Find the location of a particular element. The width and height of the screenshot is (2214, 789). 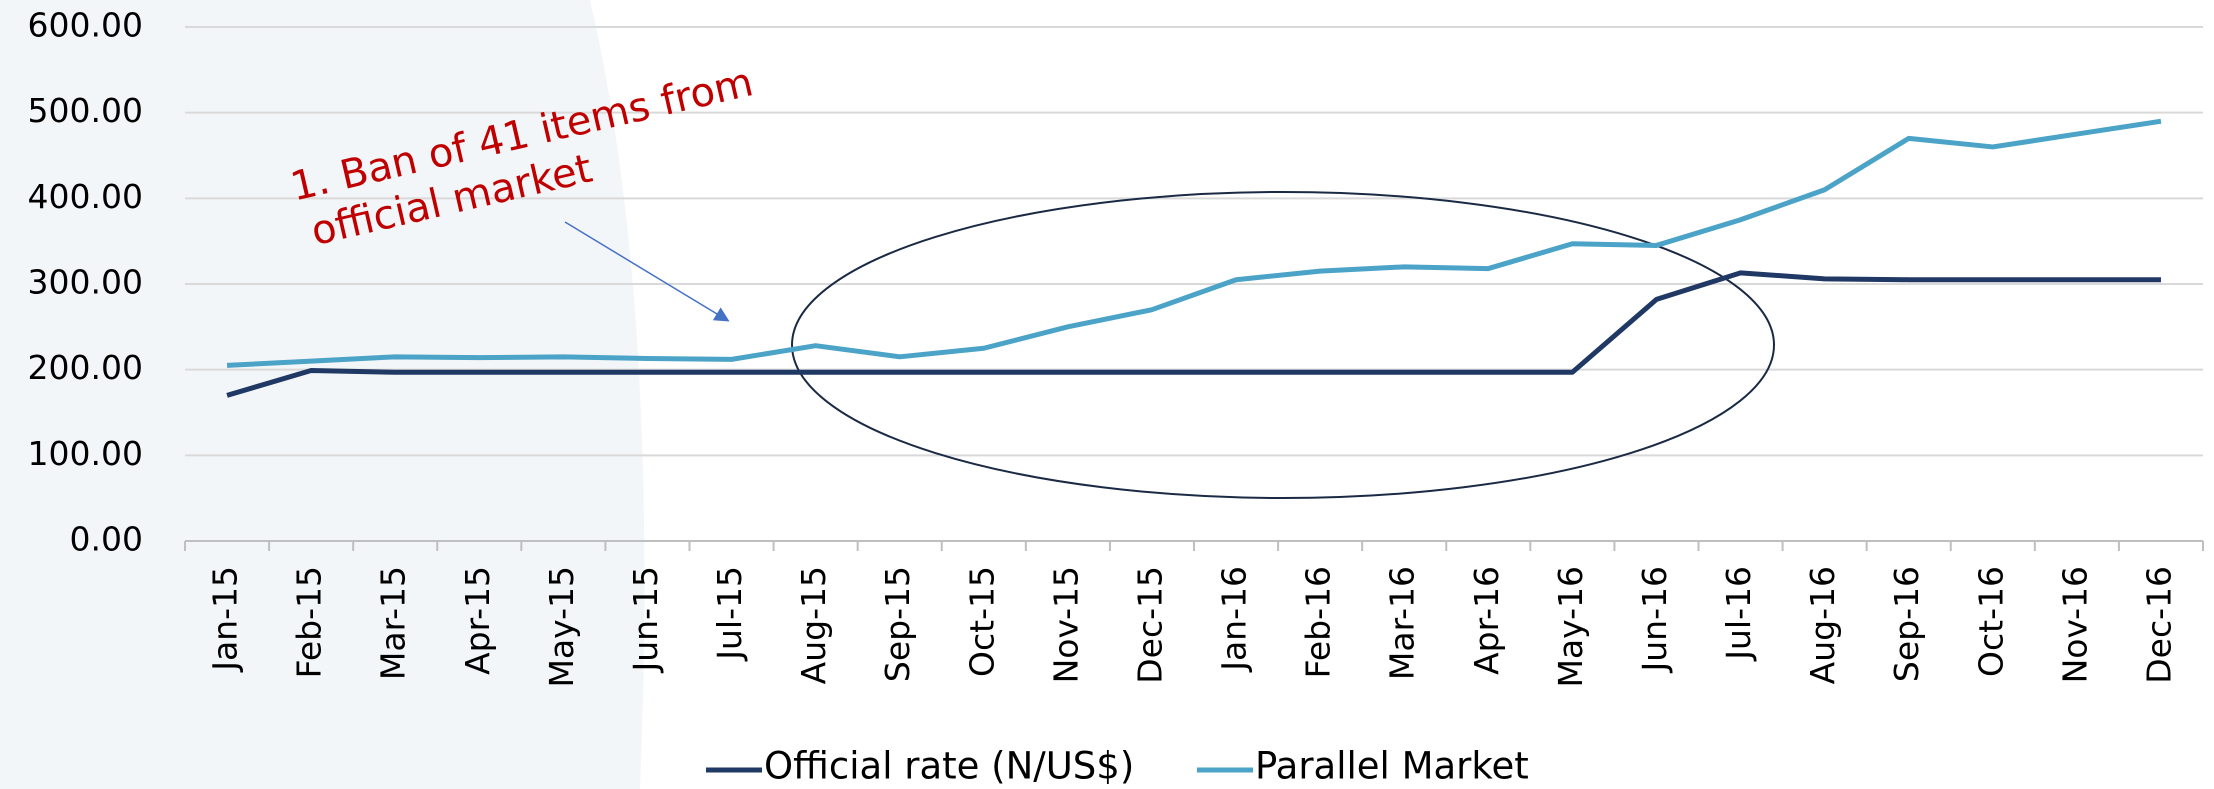

x-tick-label: Aug-16 is located at coordinates (1822, 625).